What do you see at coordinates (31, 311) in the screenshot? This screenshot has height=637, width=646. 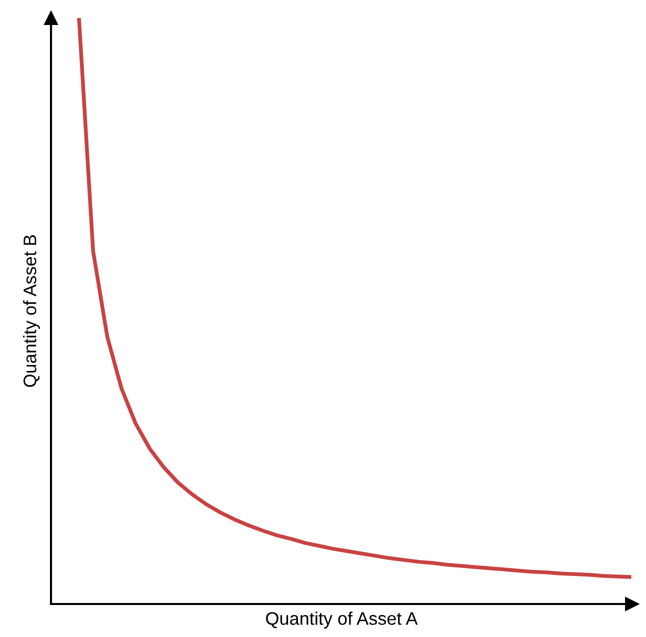 I see `y-axis-title: Quantity of Asset B` at bounding box center [31, 311].